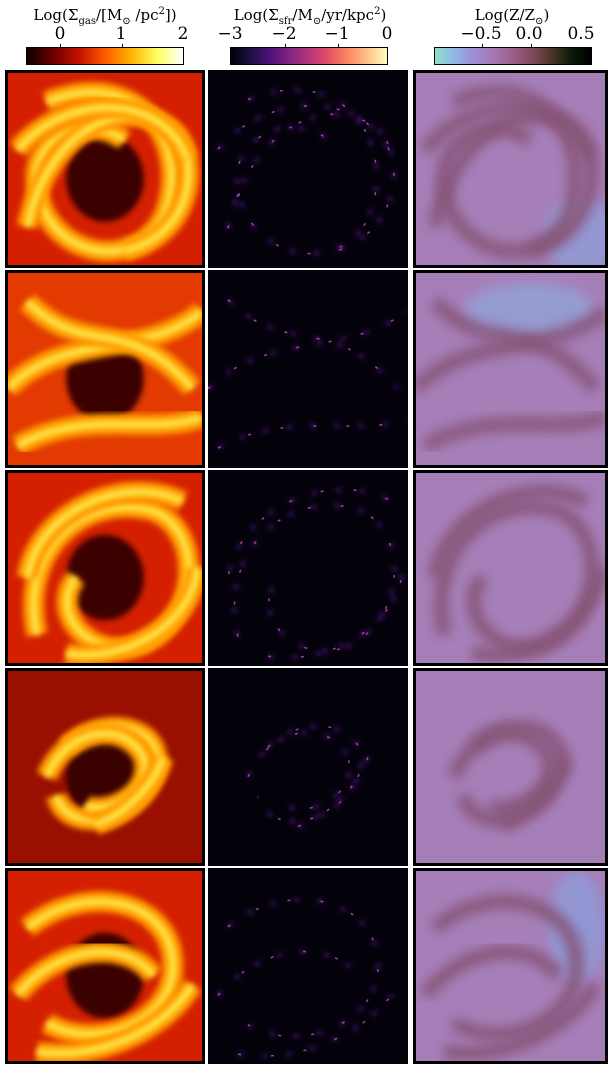 The height and width of the screenshot is (1065, 608). What do you see at coordinates (481, 34) in the screenshot?
I see `colorbar-tick: −0.5` at bounding box center [481, 34].